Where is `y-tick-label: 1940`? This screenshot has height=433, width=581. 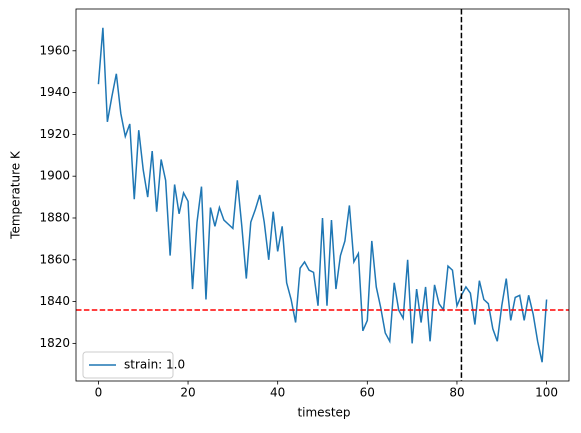 y-tick-label: 1940 is located at coordinates (54, 92).